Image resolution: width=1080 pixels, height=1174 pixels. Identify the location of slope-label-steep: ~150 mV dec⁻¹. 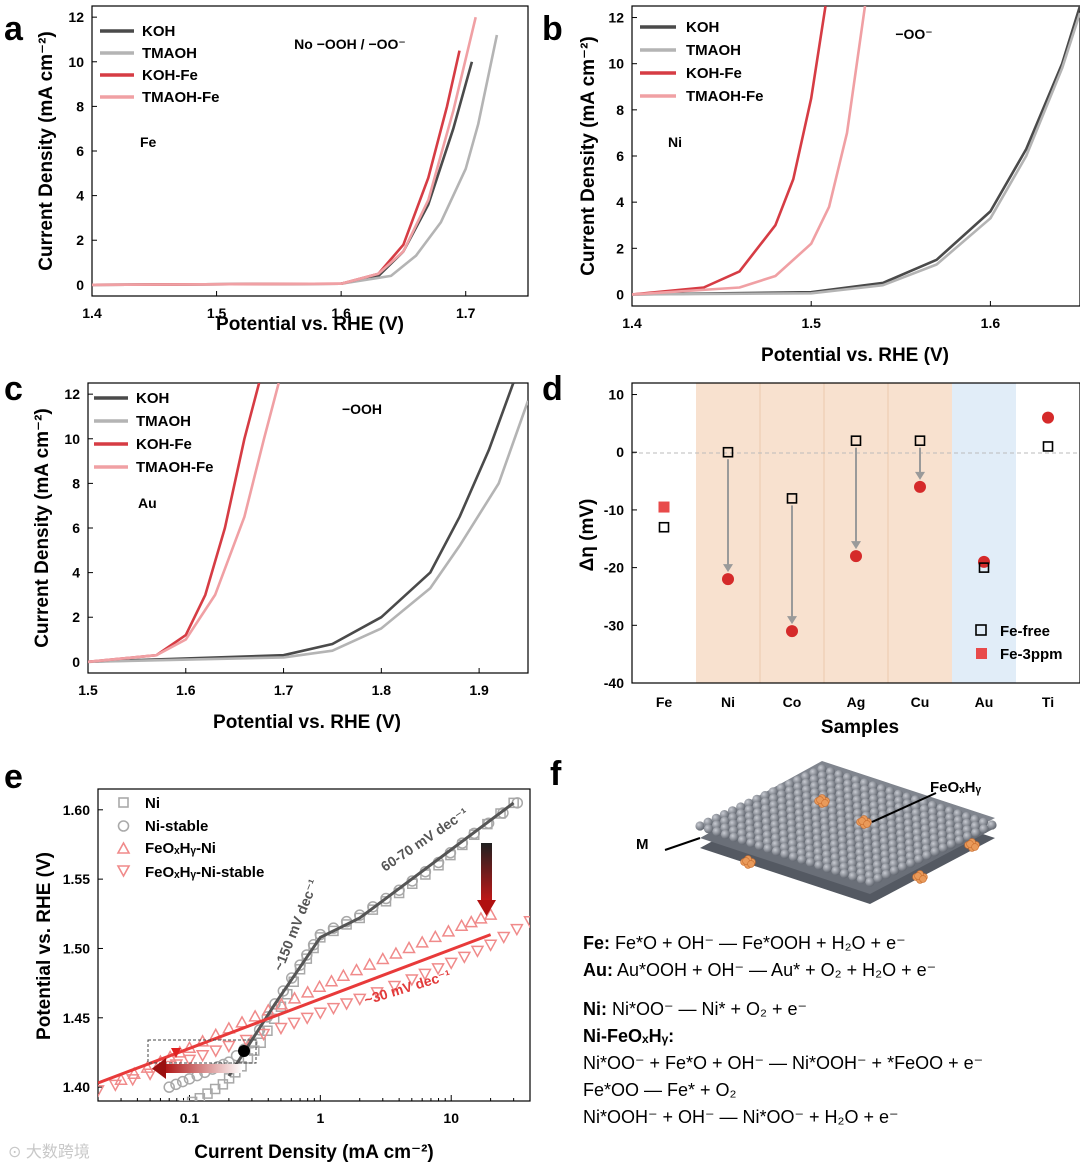
(295, 925).